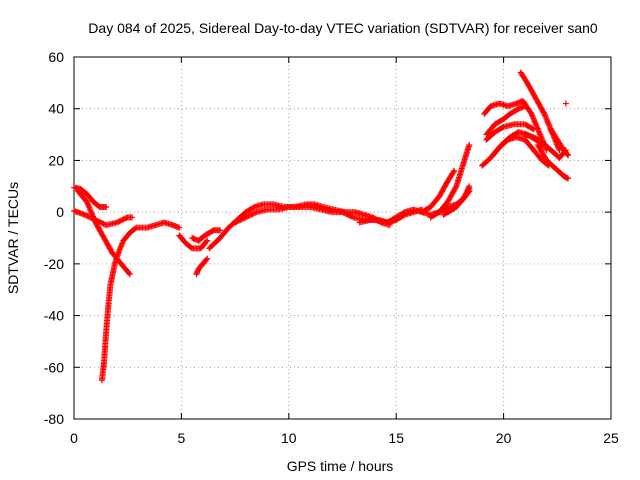 The height and width of the screenshot is (480, 640). Describe the element at coordinates (54, 264) in the screenshot. I see `y-tick-label: -20` at that location.